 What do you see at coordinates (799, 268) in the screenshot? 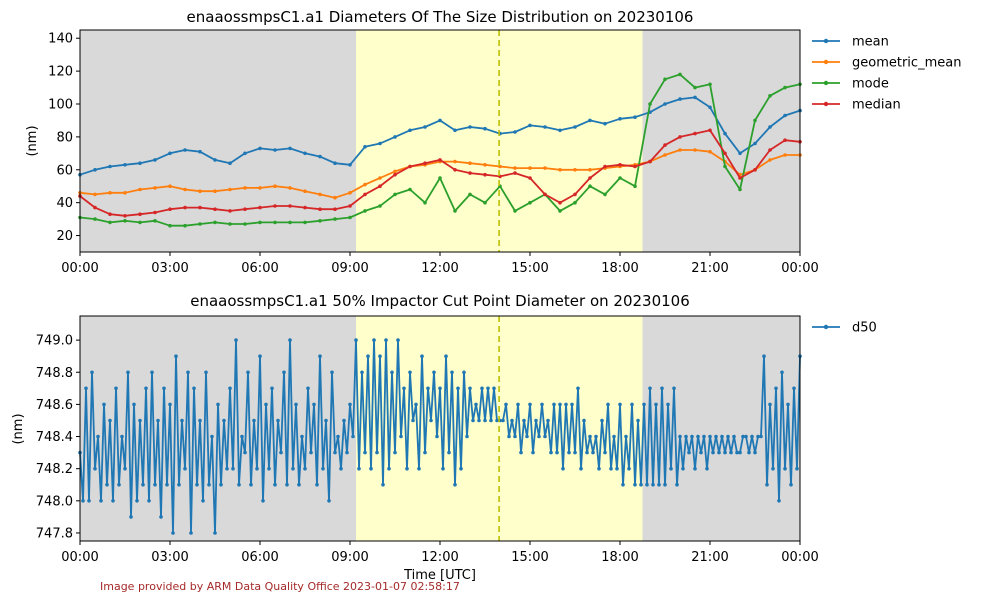
I see `x-tick-label-8: 00:00` at bounding box center [799, 268].